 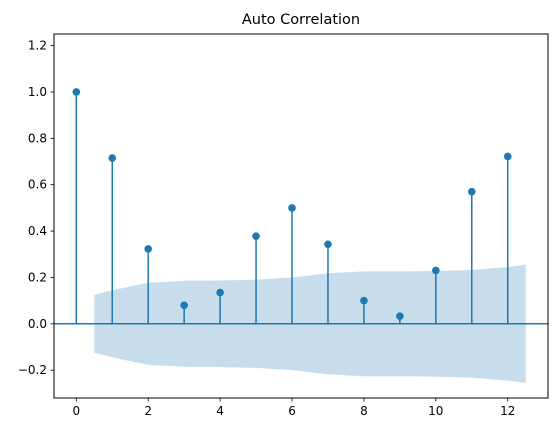 What do you see at coordinates (435, 411) in the screenshot?
I see `x-tick-label: 10` at bounding box center [435, 411].